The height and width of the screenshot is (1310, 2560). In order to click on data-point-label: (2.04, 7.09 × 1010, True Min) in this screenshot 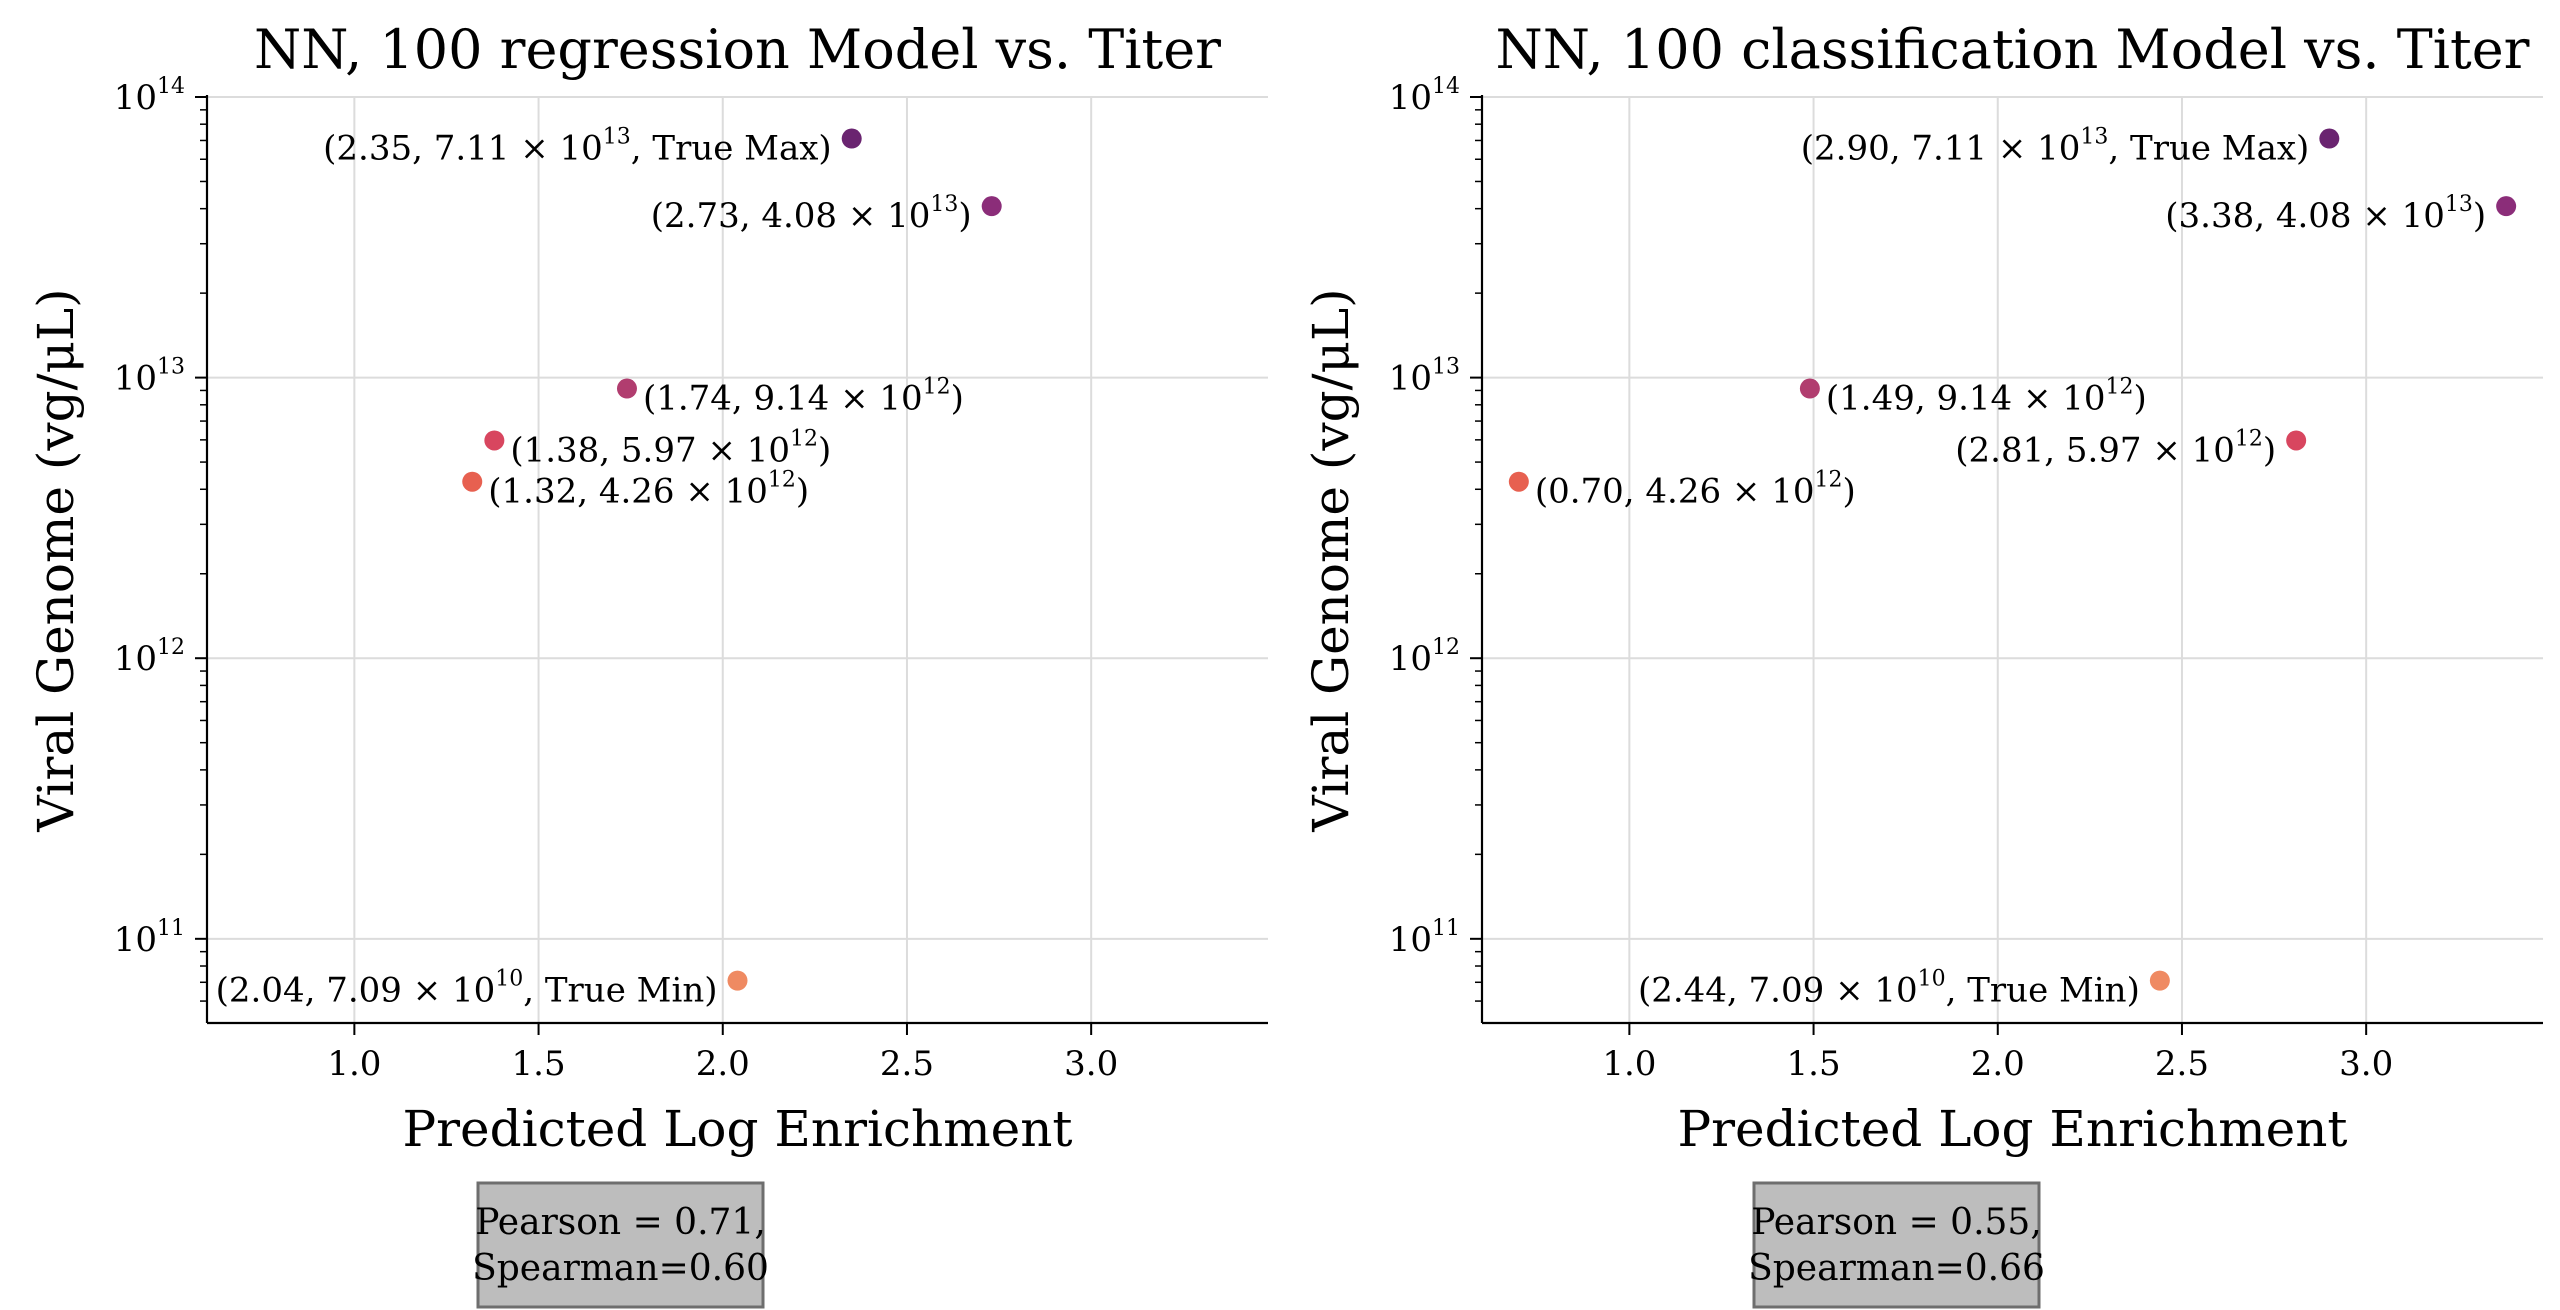, I will do `click(467, 989)`.